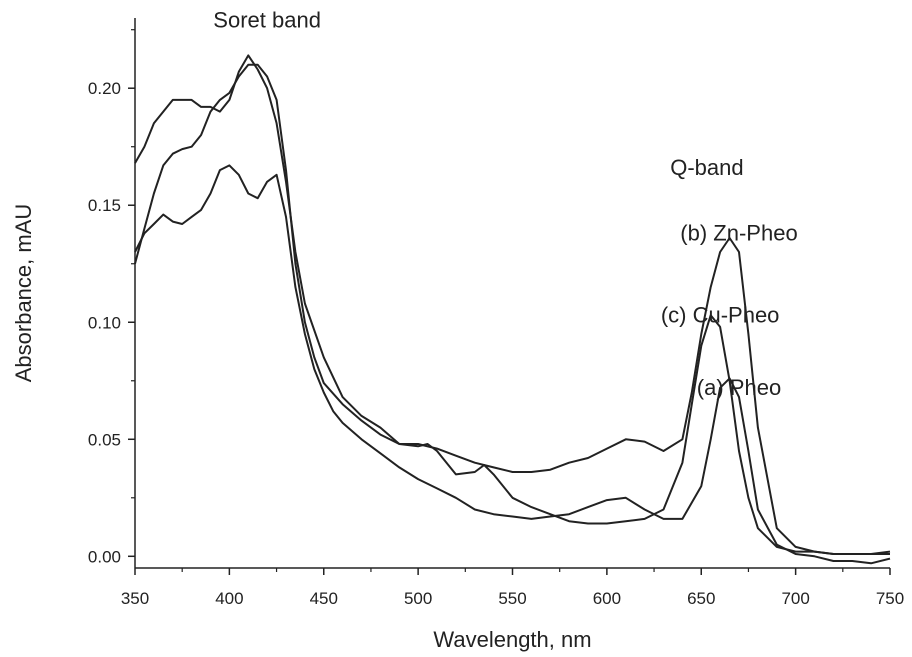 This screenshot has height=657, width=912. Describe the element at coordinates (512, 639) in the screenshot. I see `x-axis-title: Wavelength, nm` at that location.